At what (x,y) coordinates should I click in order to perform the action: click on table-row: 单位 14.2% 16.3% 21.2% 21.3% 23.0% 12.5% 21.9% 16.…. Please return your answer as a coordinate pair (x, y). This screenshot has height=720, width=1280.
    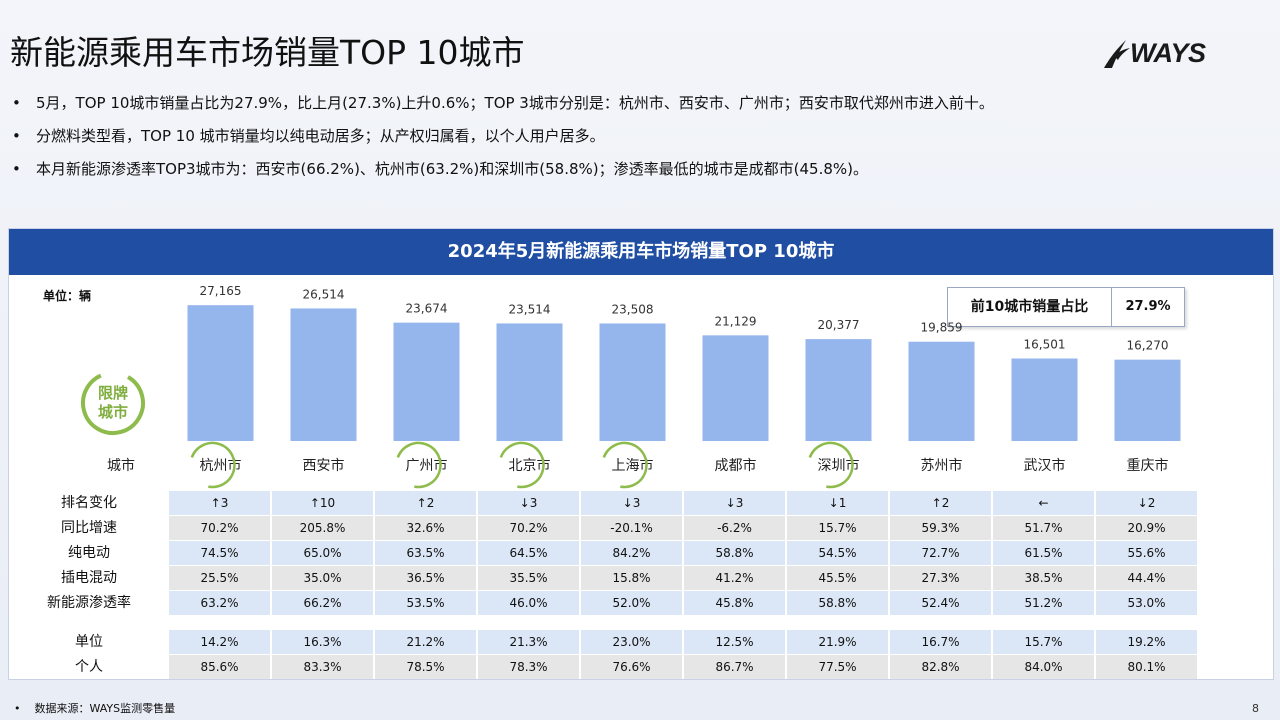
    Looking at the image, I should click on (604, 642).